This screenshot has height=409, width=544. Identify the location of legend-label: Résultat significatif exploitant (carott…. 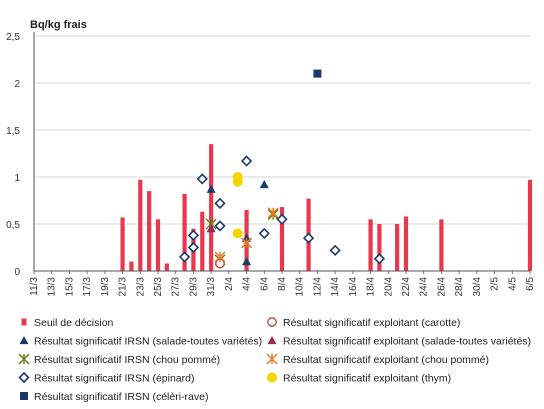
(371, 323).